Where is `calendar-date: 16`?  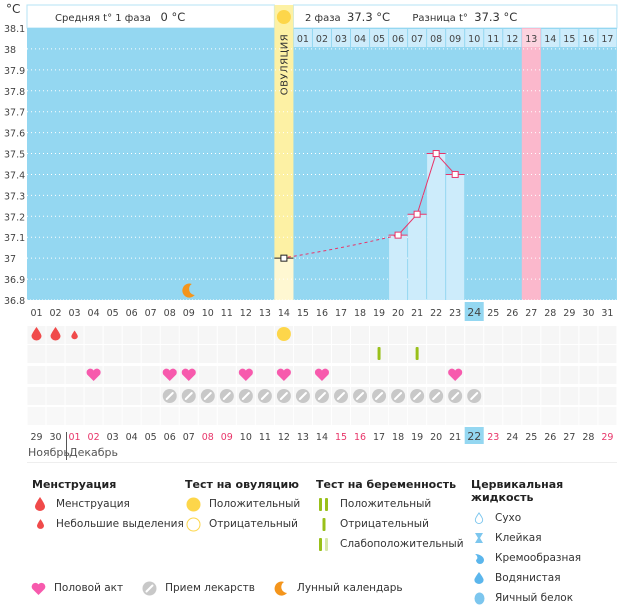 calendar-date: 16 is located at coordinates (360, 437).